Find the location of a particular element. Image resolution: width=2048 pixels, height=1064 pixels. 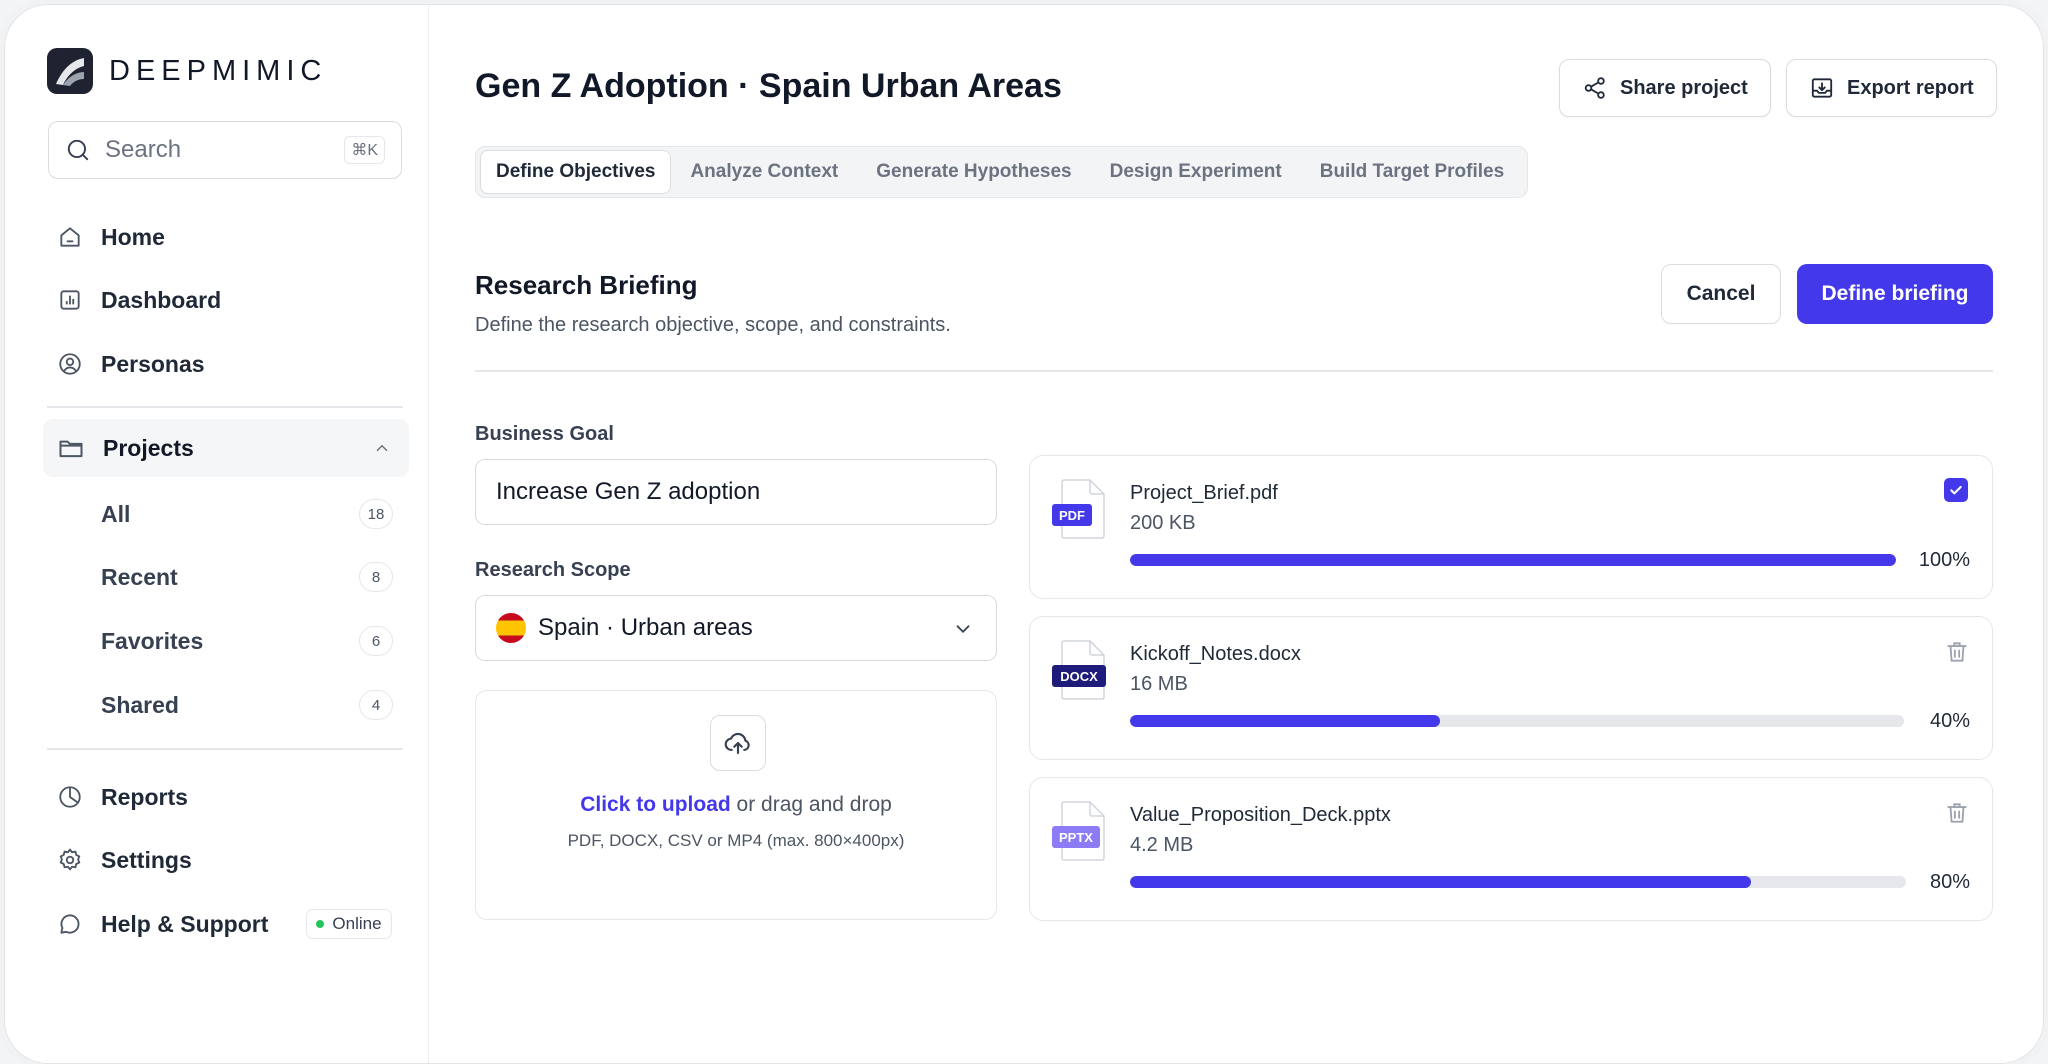

upload-cloud-icon is located at coordinates (738, 743).